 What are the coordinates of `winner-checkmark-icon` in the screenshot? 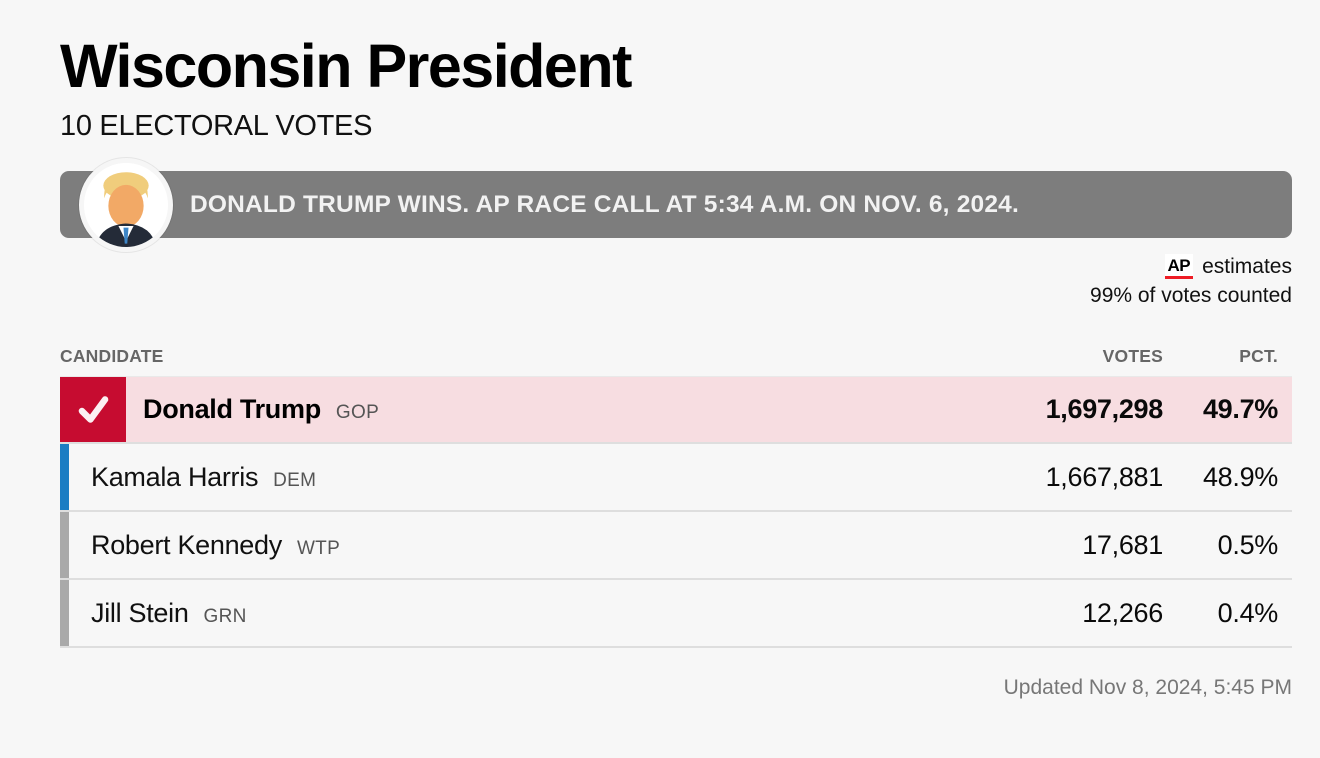 It's located at (93, 410).